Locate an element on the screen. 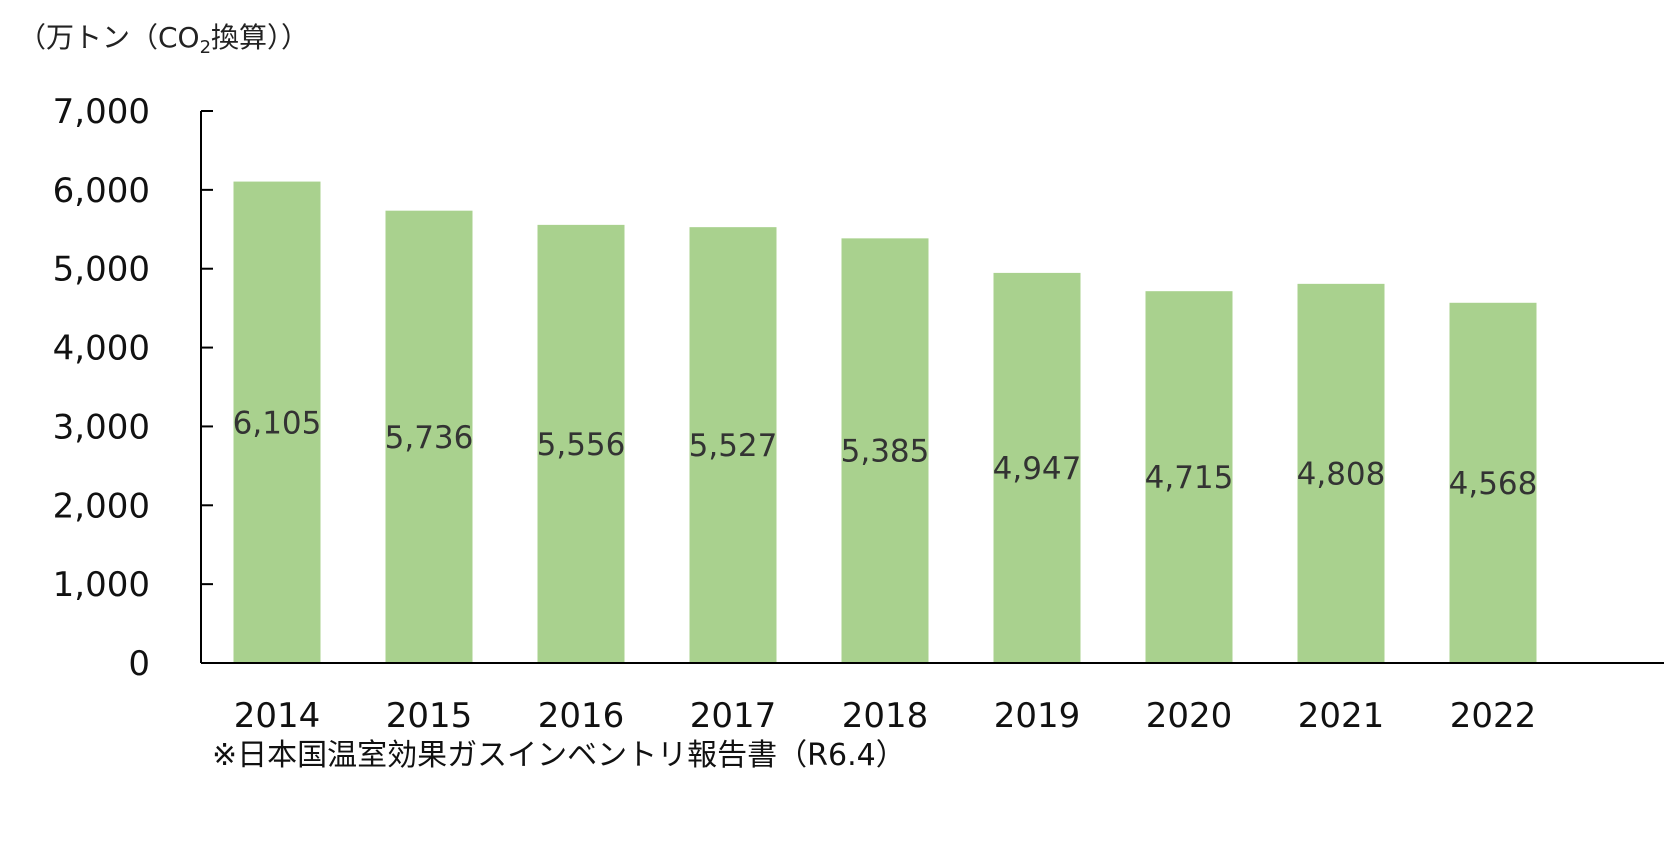 The image size is (1664, 842). bar-2019 is located at coordinates (1037, 467).